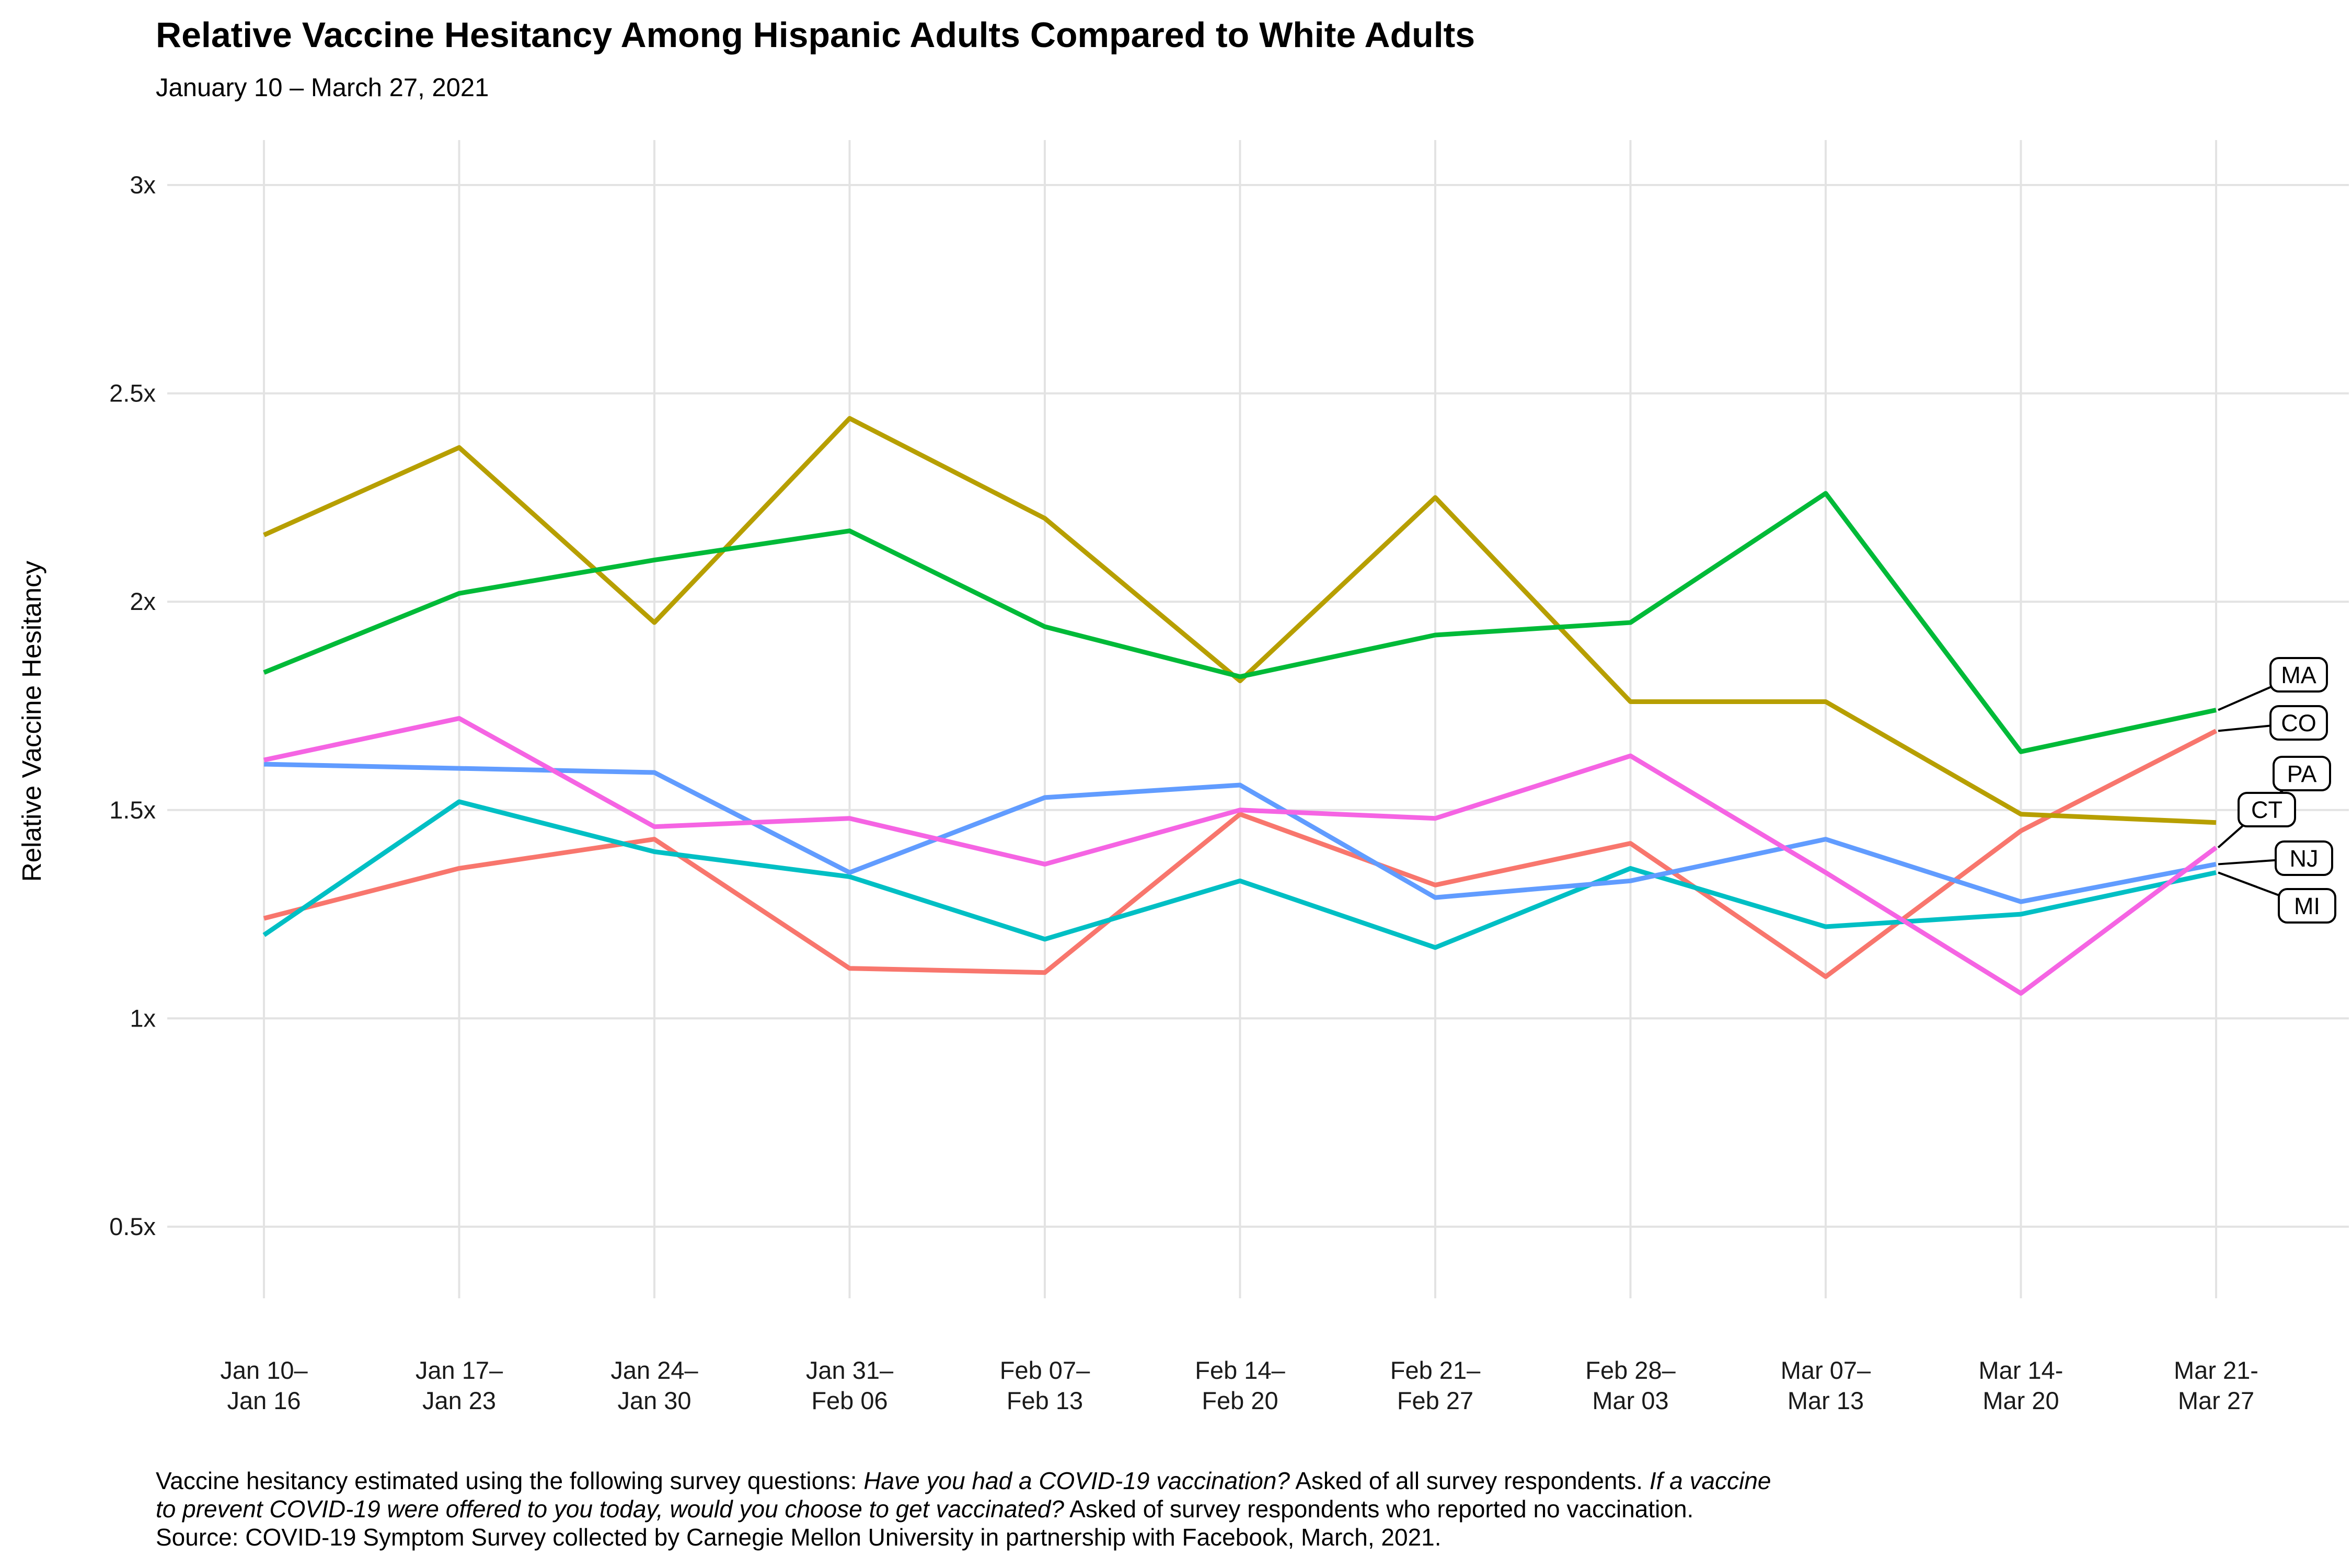 The image size is (2352, 1568). What do you see at coordinates (132, 810) in the screenshot?
I see `y-tick-label: 1.5x` at bounding box center [132, 810].